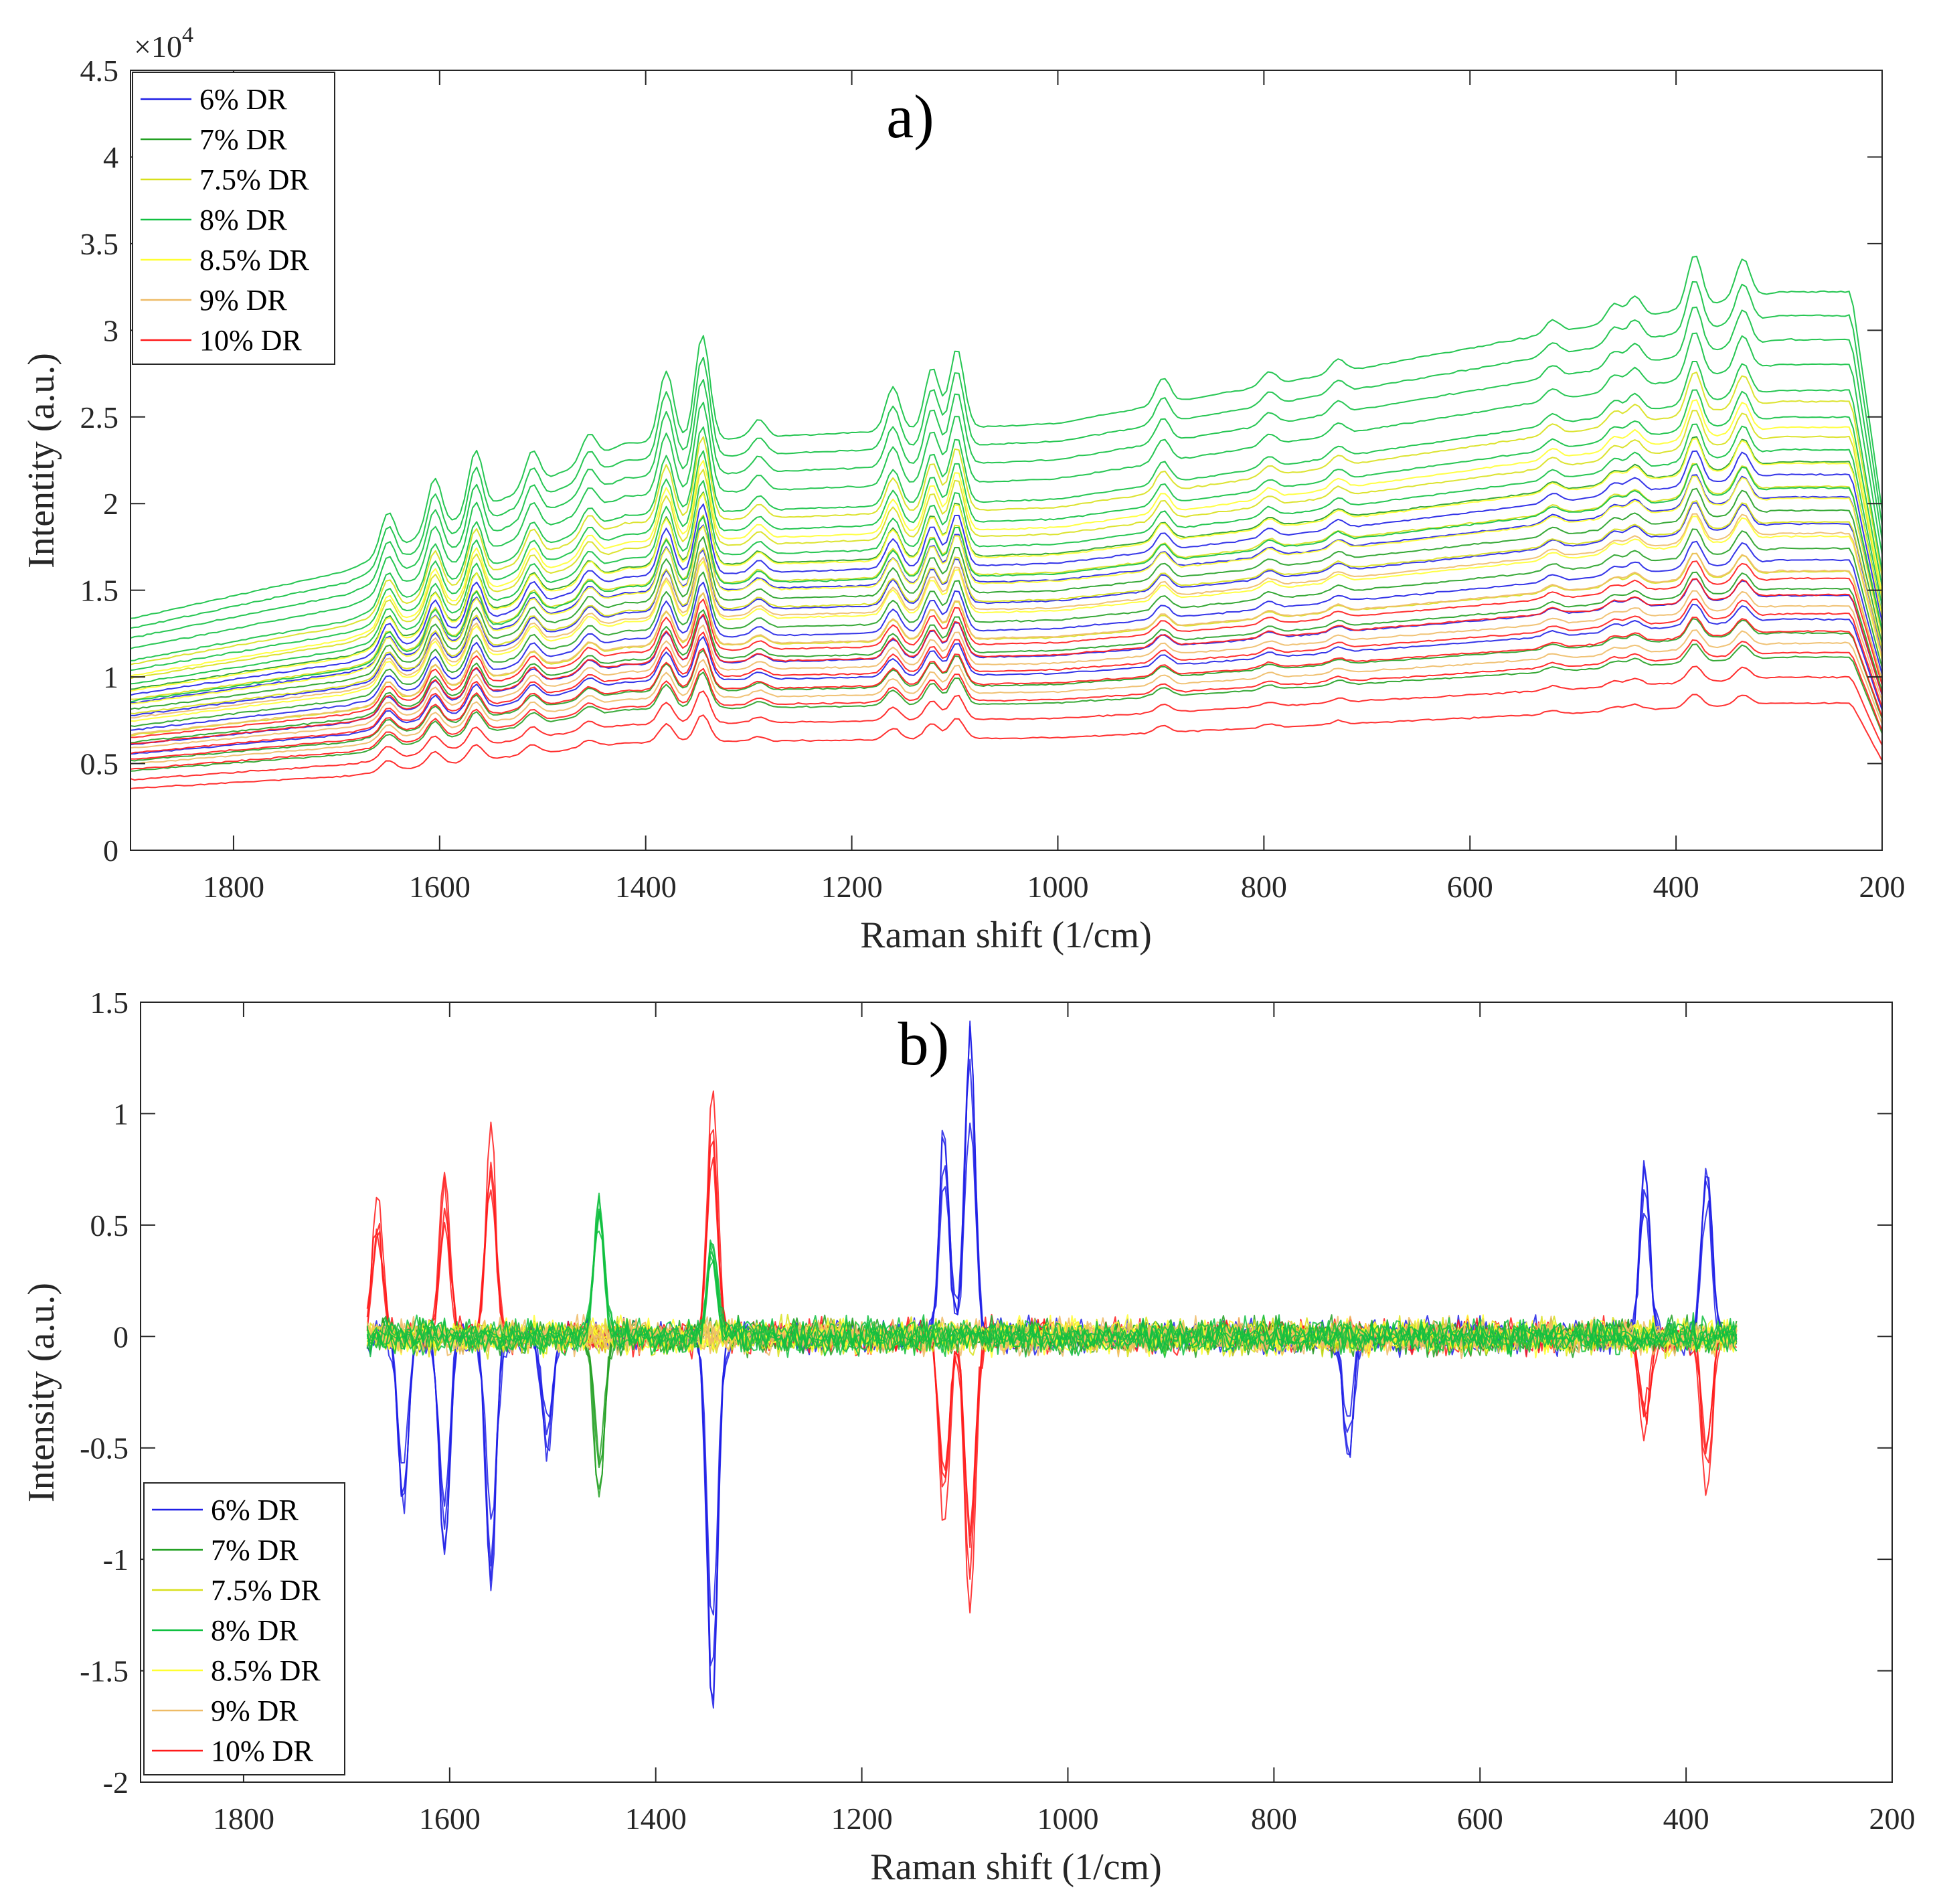 This screenshot has height=1904, width=1937. I want to click on chart-a-legend: 6% DR 7% DR 7.5% DR 8% DR 8.5% DR 9% DR 10% DR, so click(233, 218).